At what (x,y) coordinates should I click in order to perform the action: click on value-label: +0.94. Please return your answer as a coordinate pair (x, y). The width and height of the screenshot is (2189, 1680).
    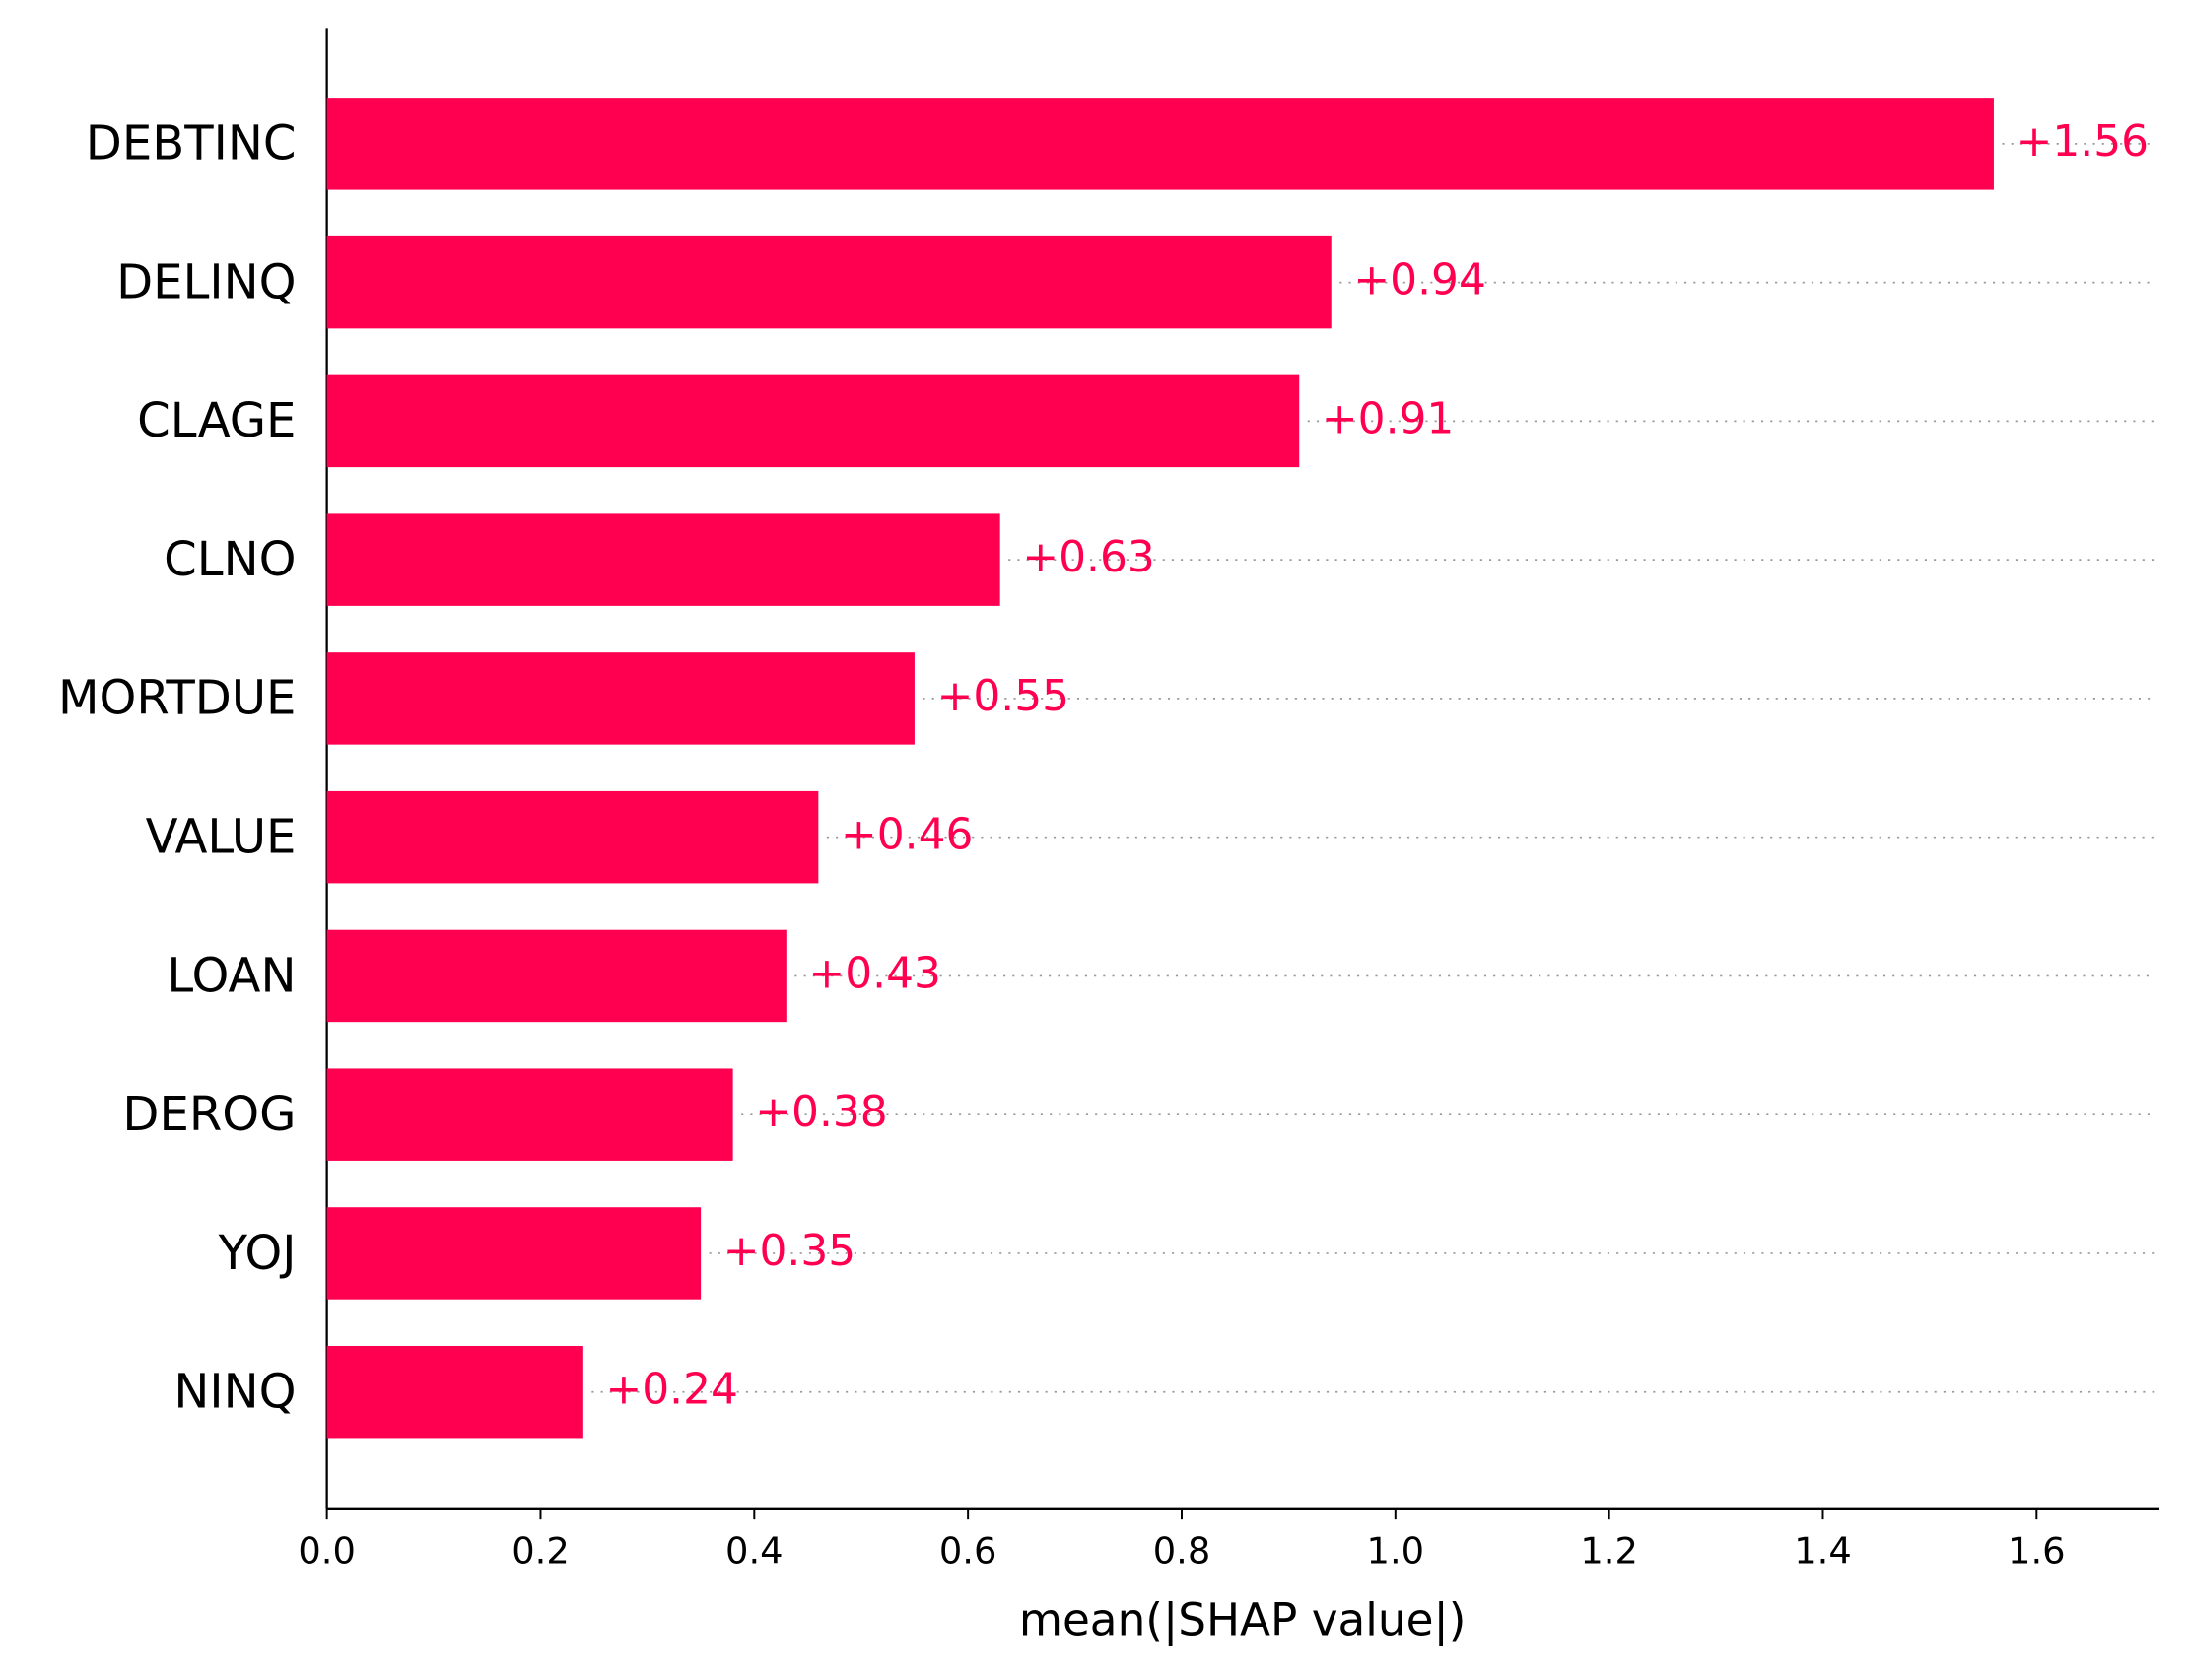
    Looking at the image, I should click on (1419, 280).